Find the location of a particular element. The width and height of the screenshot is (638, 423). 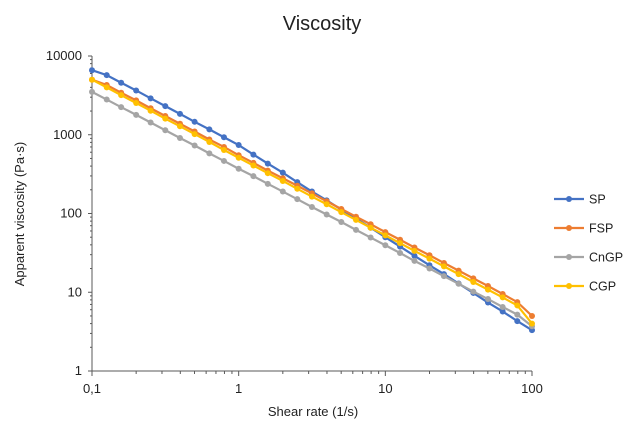

x-axis-label: Shear rate (1/s) is located at coordinates (313, 411).